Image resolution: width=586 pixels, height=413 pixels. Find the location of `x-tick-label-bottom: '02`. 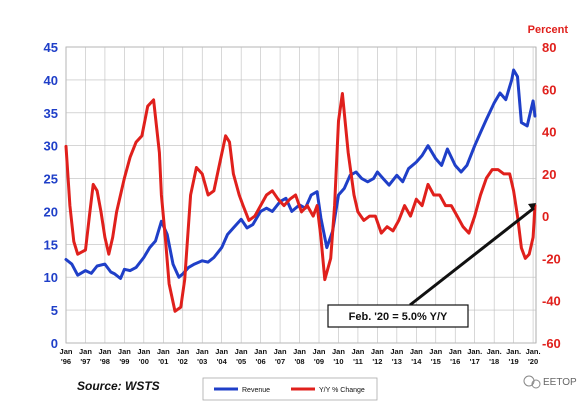

x-tick-label-bottom: '02 is located at coordinates (183, 361).